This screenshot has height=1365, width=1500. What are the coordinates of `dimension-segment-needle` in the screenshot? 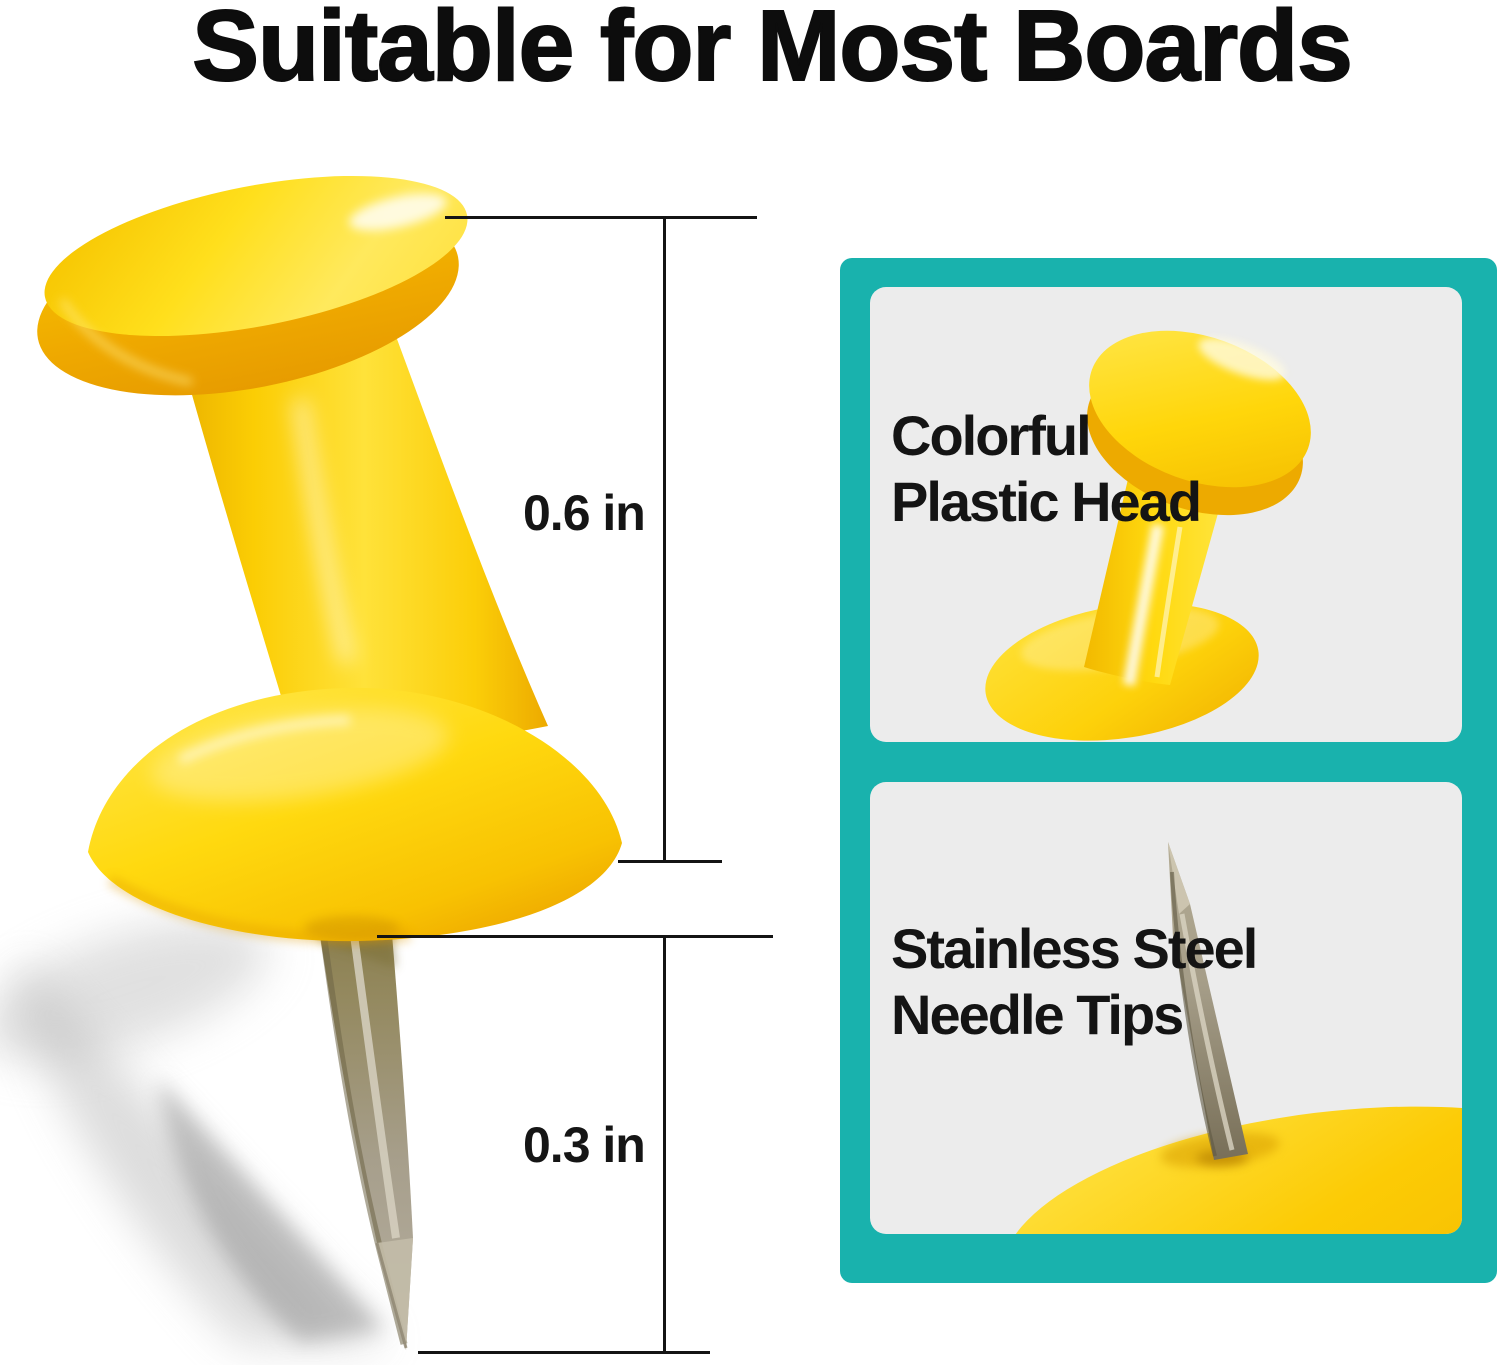 It's located at (664, 1144).